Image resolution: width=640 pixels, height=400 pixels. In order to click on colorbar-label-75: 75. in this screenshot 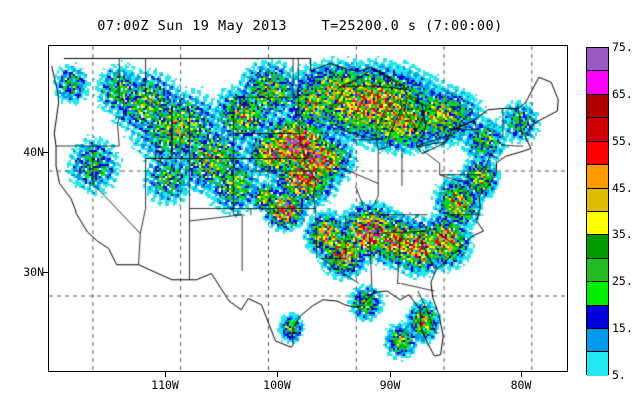, I will do `click(622, 47)`.